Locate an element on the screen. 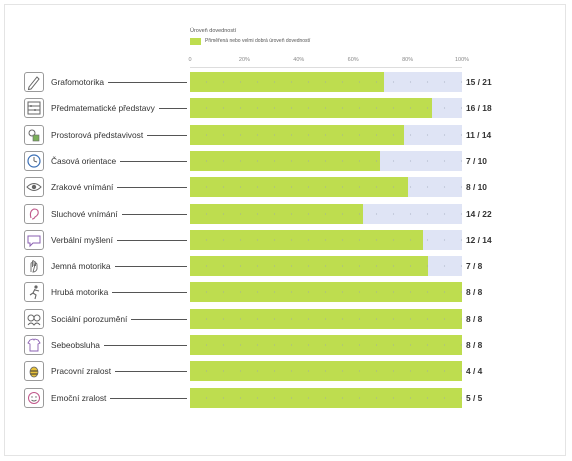  value-label: 16 / 18 is located at coordinates (479, 108).